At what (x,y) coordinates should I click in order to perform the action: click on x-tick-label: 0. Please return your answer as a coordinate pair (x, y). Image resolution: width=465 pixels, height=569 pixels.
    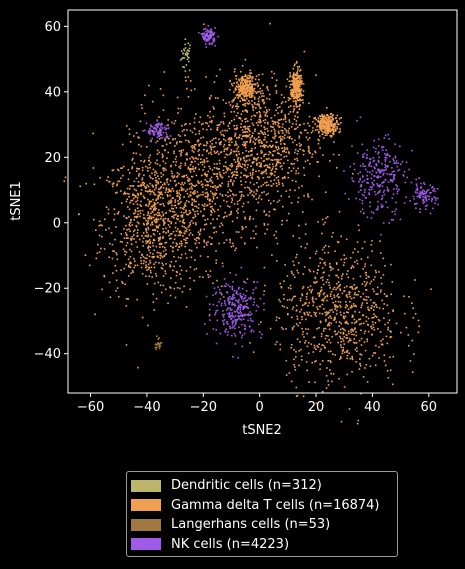
    Looking at the image, I should click on (260, 407).